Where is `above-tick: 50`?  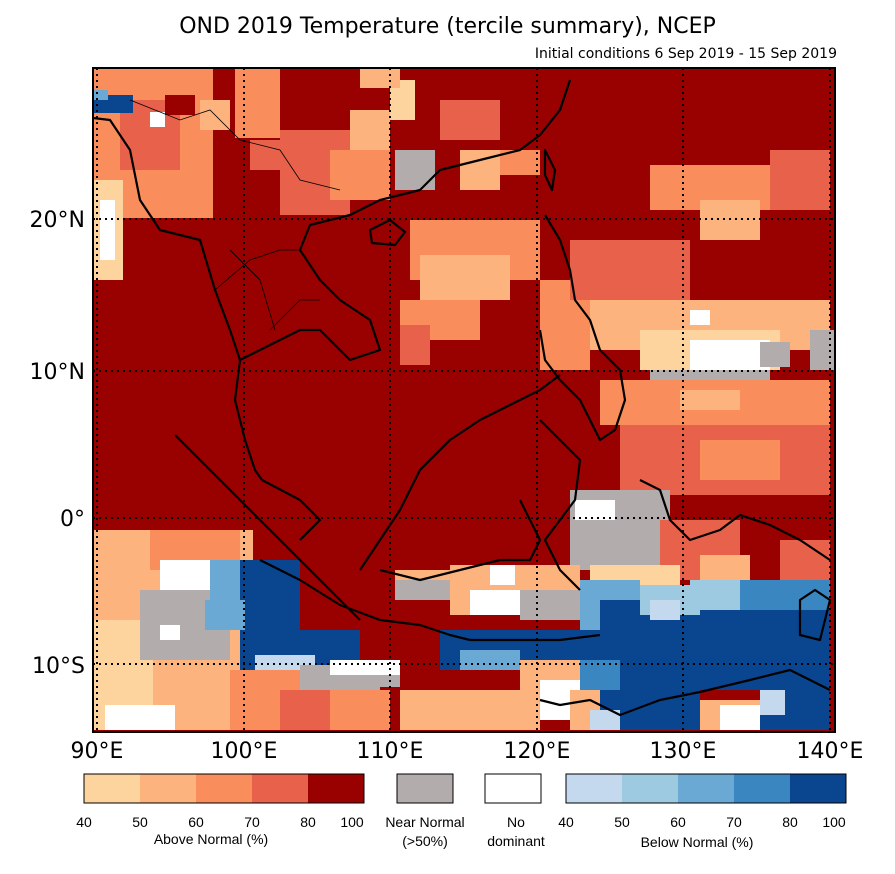 above-tick: 50 is located at coordinates (140, 822).